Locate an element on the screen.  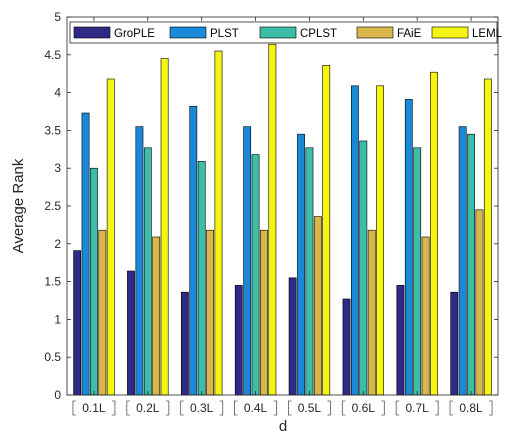
legend-swatch-cplst is located at coordinates (278, 32).